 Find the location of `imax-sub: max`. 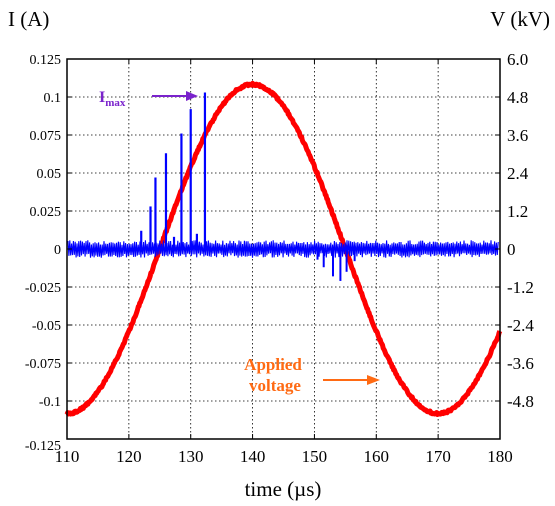

imax-sub: max is located at coordinates (115, 103).